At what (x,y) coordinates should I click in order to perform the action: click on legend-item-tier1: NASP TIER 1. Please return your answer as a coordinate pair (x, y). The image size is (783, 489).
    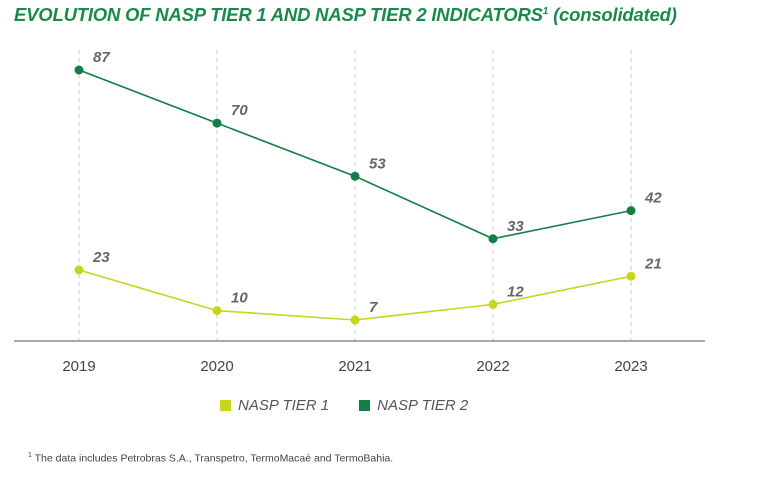
    Looking at the image, I should click on (274, 405).